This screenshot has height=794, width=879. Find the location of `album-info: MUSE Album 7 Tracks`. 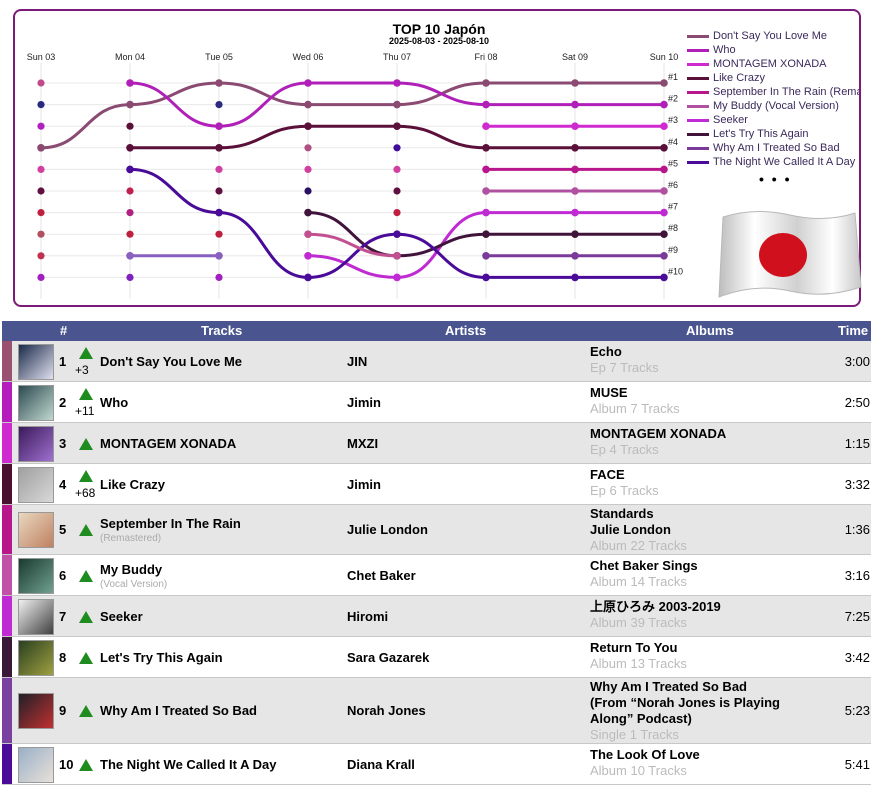

album-info: MUSE Album 7 Tracks is located at coordinates (705, 401).